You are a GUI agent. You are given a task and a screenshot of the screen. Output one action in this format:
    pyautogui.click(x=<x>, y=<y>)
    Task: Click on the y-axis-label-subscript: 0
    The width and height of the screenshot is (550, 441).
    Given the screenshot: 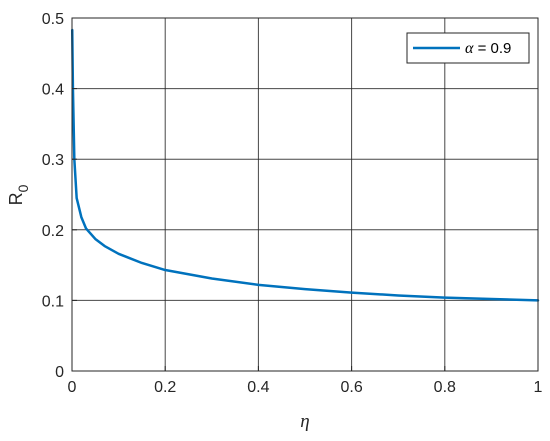 What is the action you would take?
    pyautogui.click(x=23, y=188)
    